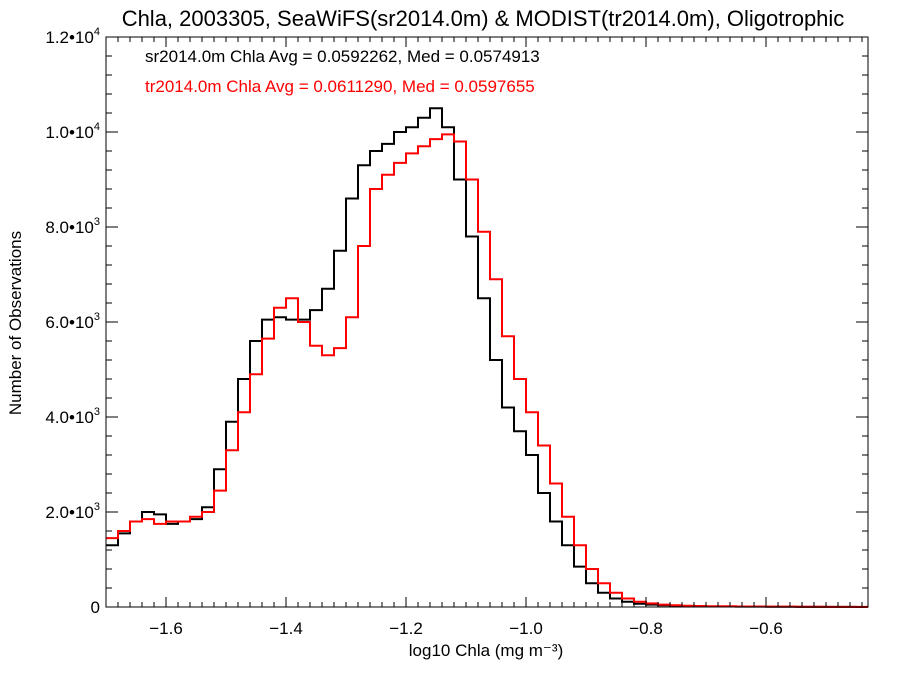 This screenshot has width=900, height=675. Describe the element at coordinates (286, 628) in the screenshot. I see `x-tick-label: −1.4` at that location.